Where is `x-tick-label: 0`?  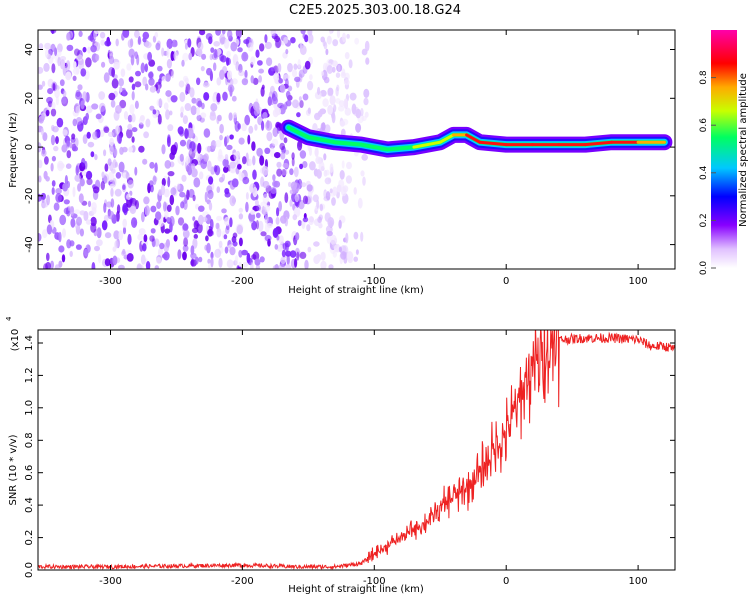
x-tick-label: 0 is located at coordinates (506, 281).